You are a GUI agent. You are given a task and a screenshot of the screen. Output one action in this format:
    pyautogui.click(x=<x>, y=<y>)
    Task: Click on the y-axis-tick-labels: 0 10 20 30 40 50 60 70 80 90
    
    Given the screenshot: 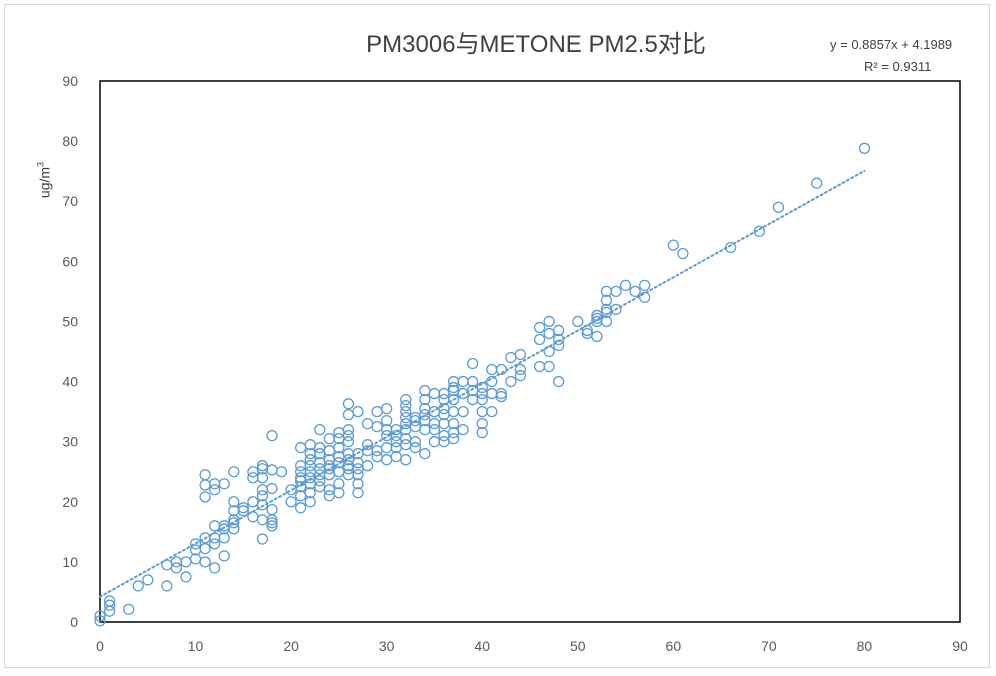 What is the action you would take?
    pyautogui.click(x=70, y=351)
    